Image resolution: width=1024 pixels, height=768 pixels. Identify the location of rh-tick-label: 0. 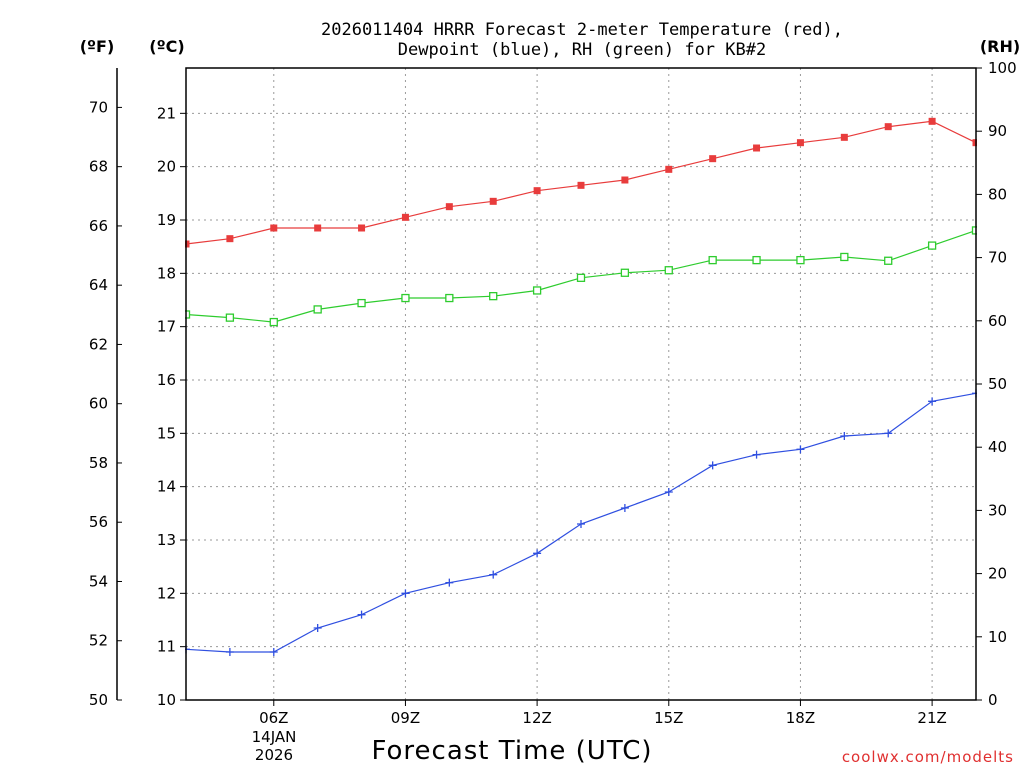
(993, 700).